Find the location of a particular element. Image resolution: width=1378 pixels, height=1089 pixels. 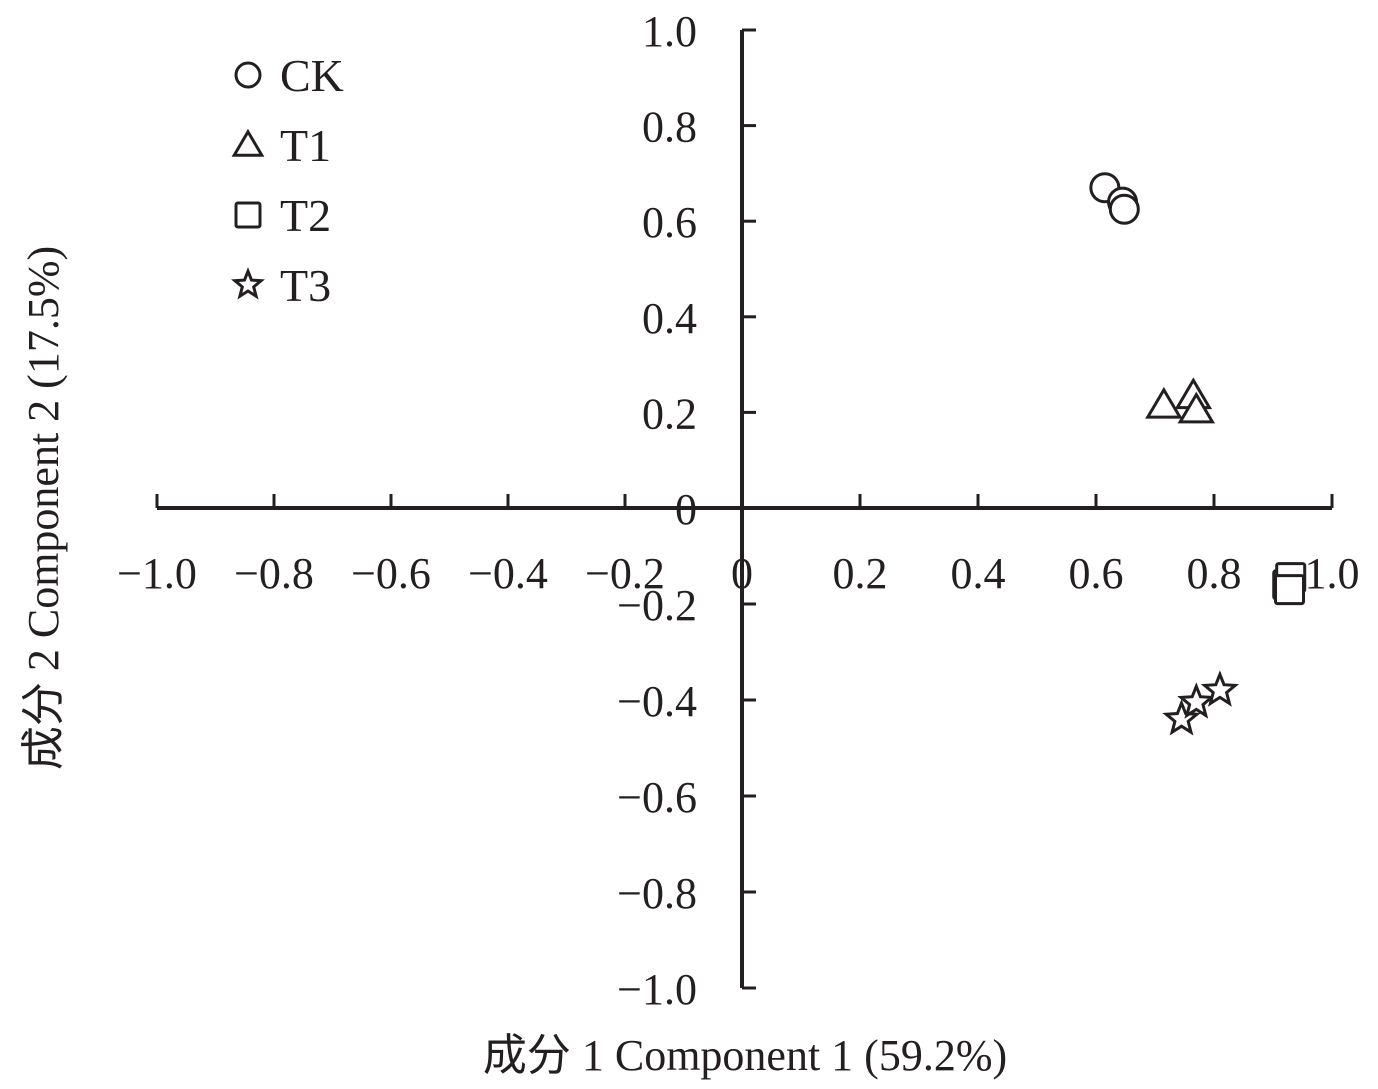

x-tick-label: −0.6 is located at coordinates (391, 573).